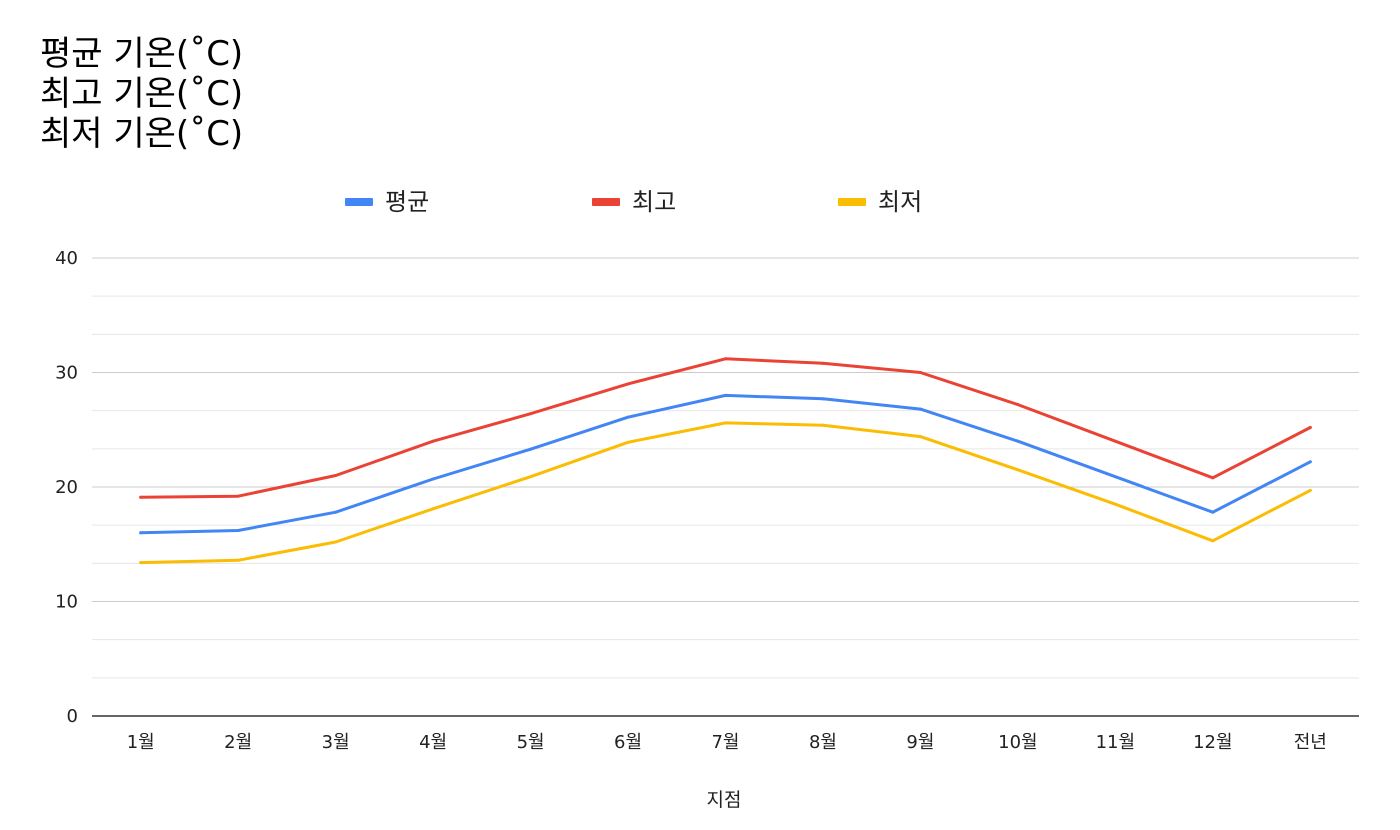  I want to click on y-tick-label: 10, so click(66, 602).